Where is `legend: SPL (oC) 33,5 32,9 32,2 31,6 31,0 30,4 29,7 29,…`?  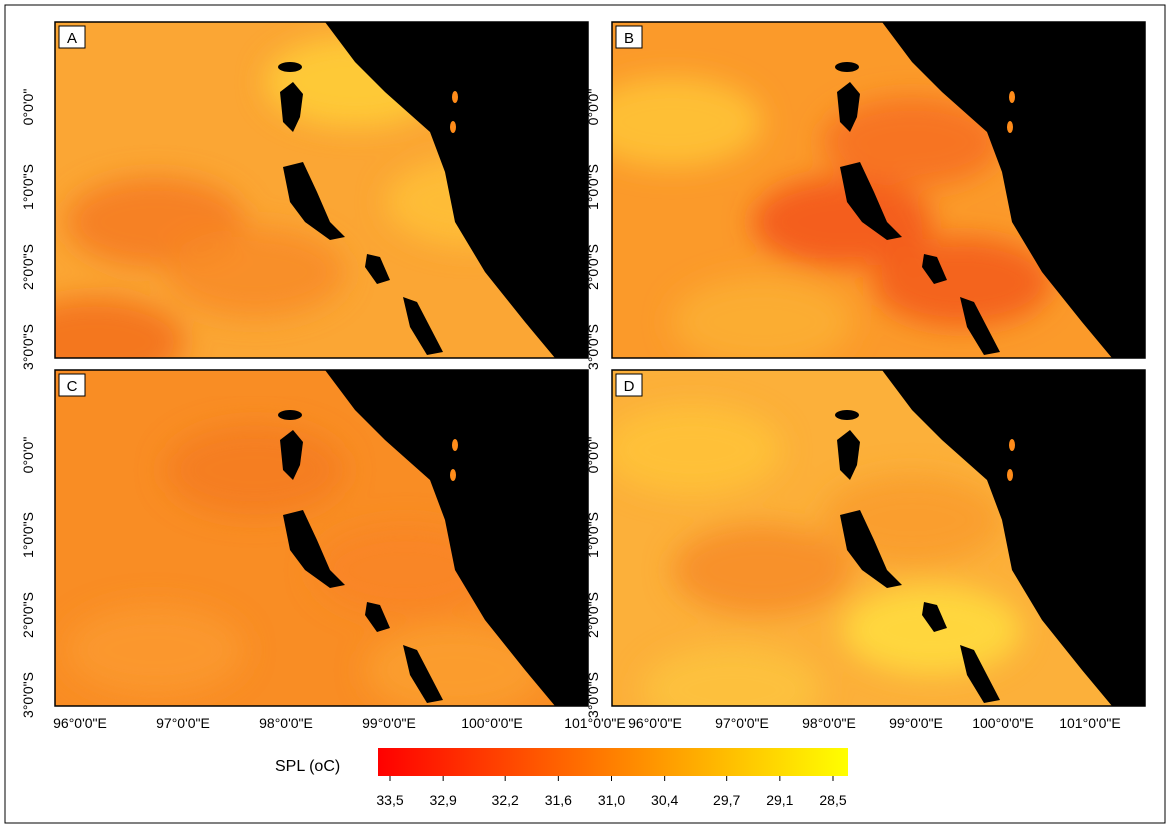
legend: SPL (oC) 33,5 32,9 32,2 31,6 31,0 30,4 29,7 29,… is located at coordinates (561, 778).